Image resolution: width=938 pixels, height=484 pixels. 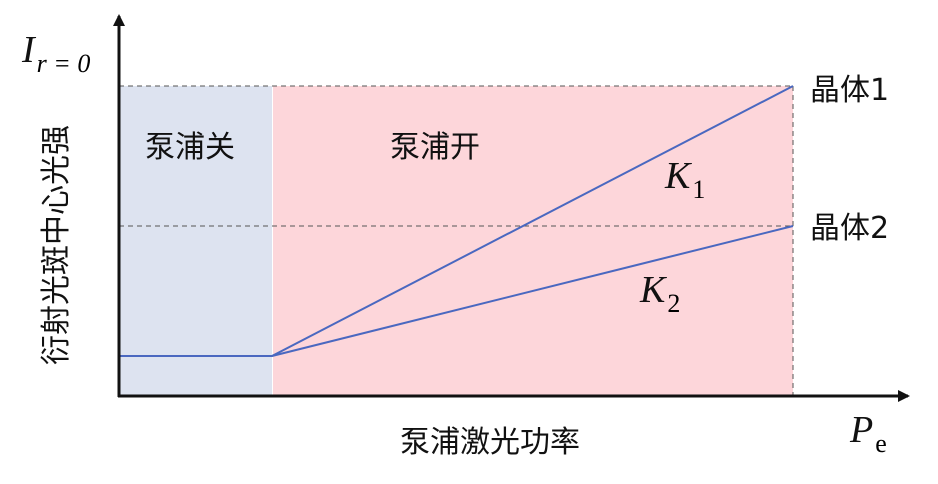 What do you see at coordinates (435, 147) in the screenshot?
I see `region-label: 泵浦开` at bounding box center [435, 147].